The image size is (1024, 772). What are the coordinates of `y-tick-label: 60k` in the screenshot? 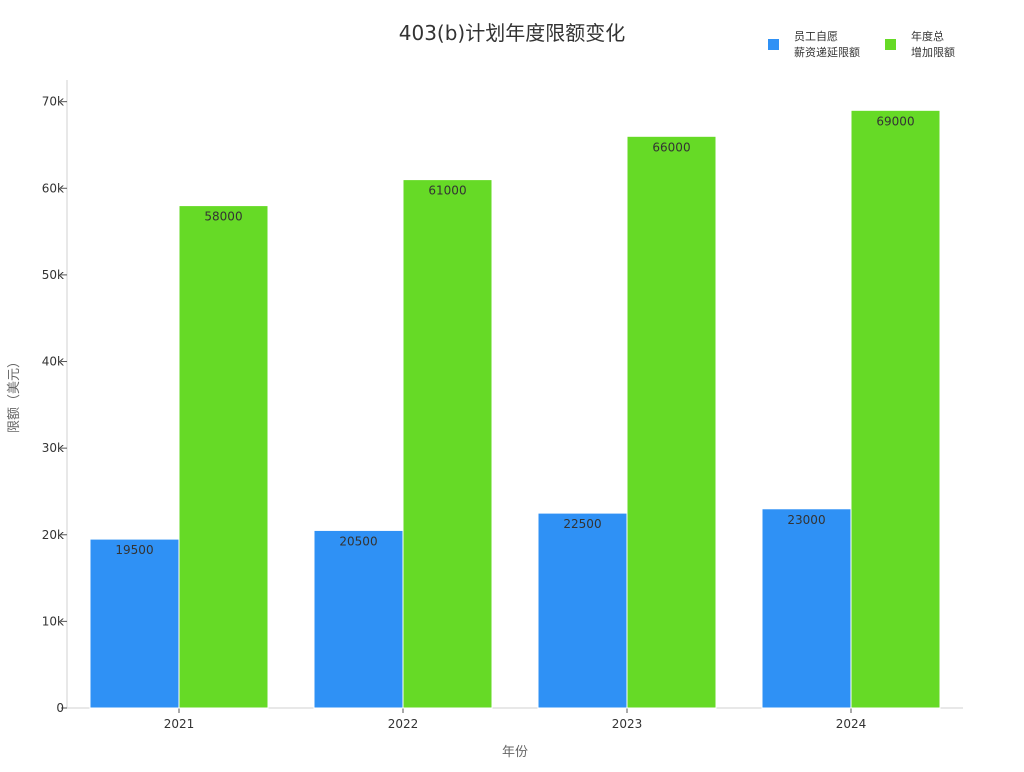 It's located at (53, 188).